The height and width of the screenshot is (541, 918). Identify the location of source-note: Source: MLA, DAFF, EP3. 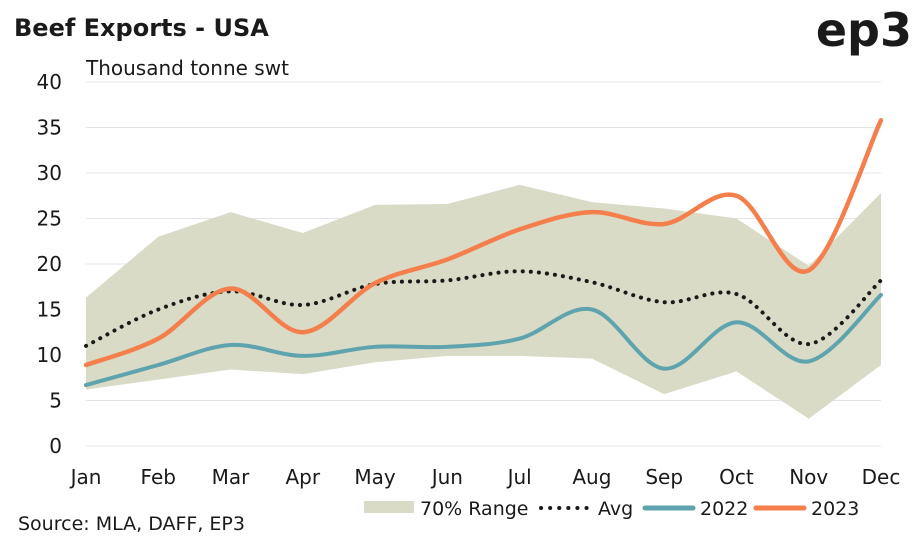
(131, 524).